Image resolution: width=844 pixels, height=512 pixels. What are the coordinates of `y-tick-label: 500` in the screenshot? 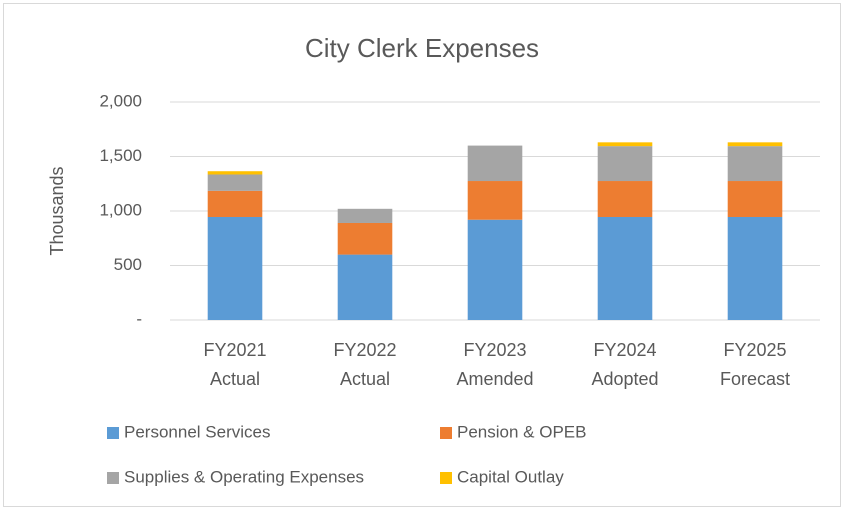 It's located at (128, 264).